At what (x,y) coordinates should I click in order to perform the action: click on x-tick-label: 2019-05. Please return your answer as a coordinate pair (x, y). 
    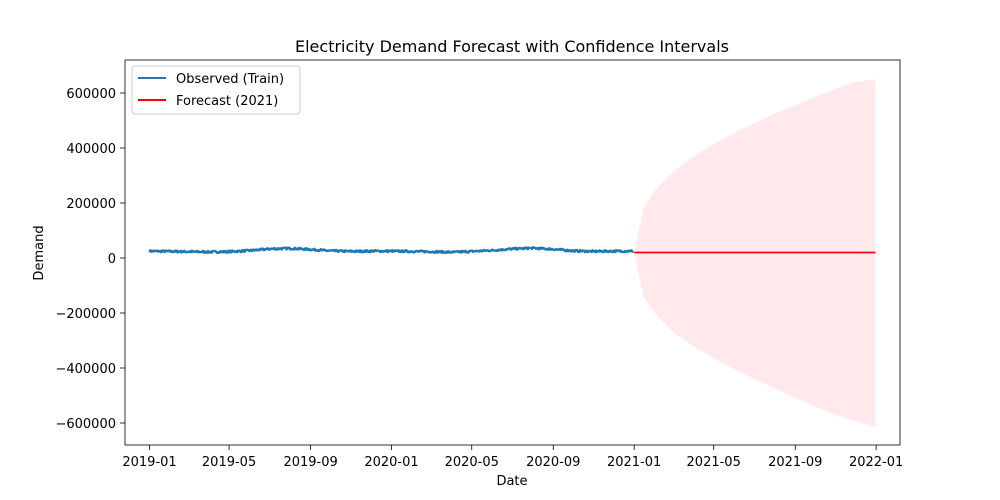
    Looking at the image, I should click on (229, 462).